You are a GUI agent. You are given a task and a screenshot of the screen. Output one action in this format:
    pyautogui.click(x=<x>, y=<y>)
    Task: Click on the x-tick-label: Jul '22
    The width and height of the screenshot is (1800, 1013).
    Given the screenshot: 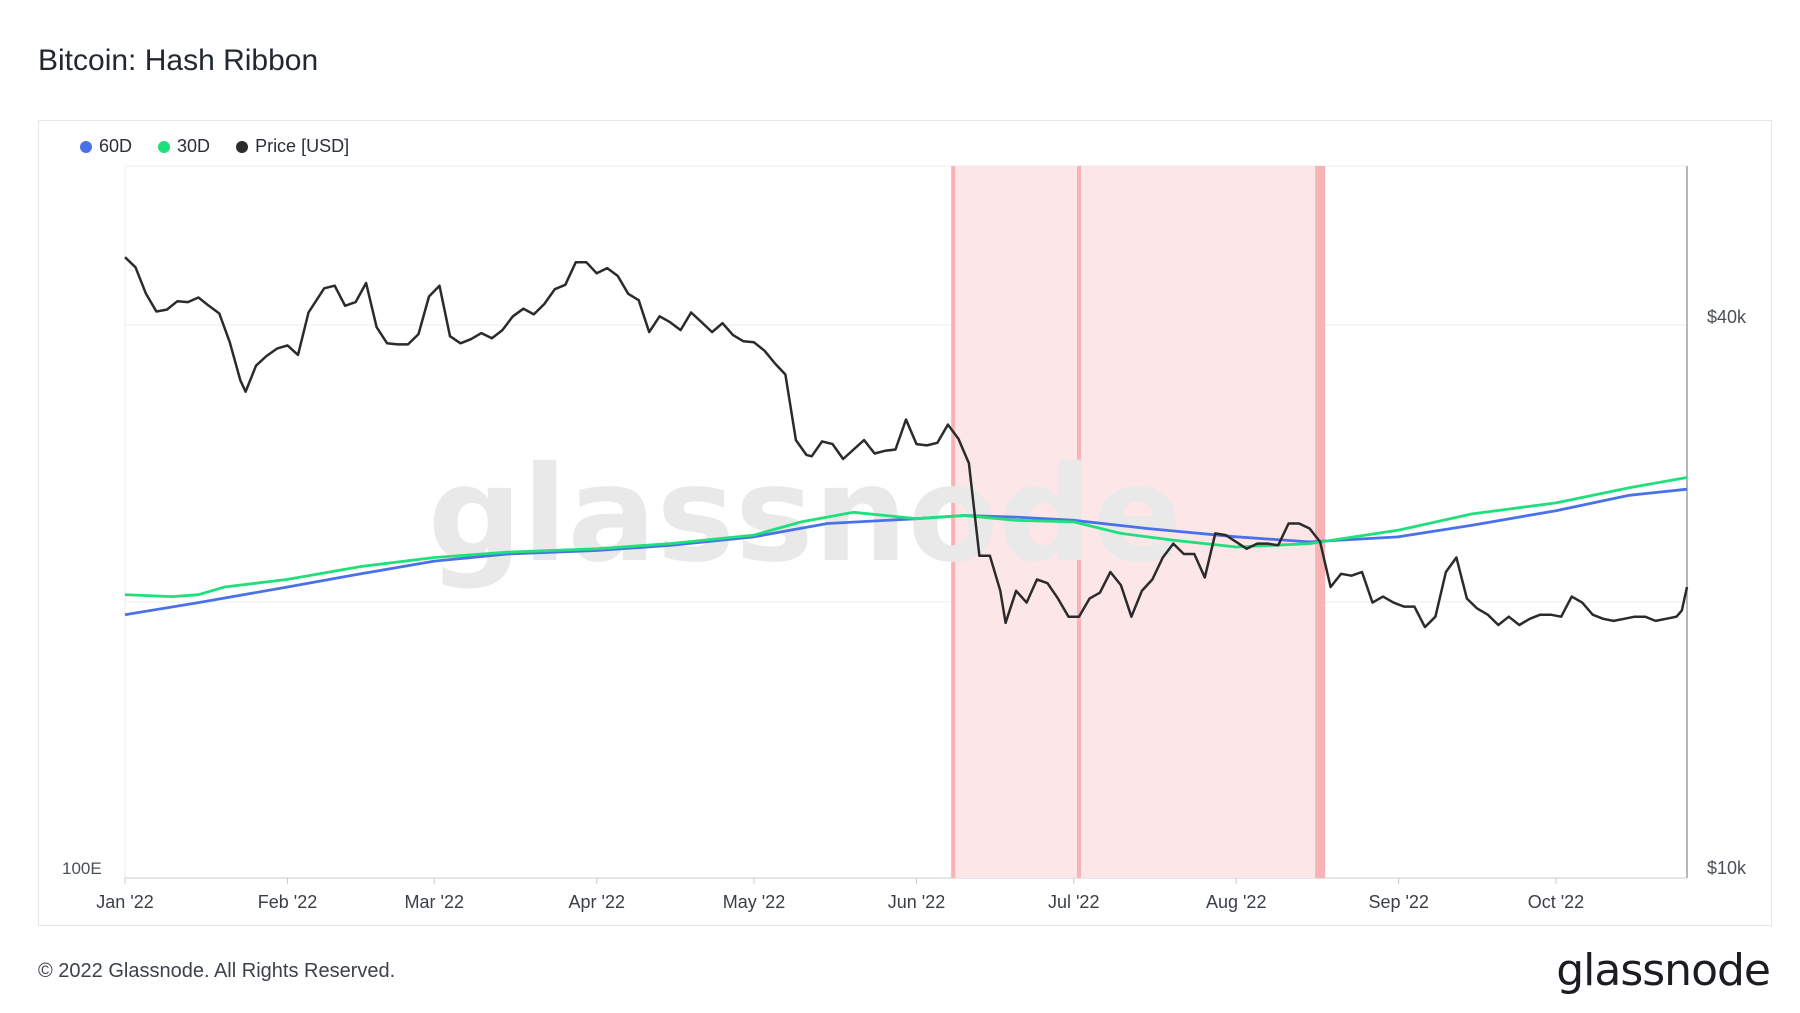 What is the action you would take?
    pyautogui.click(x=1073, y=902)
    